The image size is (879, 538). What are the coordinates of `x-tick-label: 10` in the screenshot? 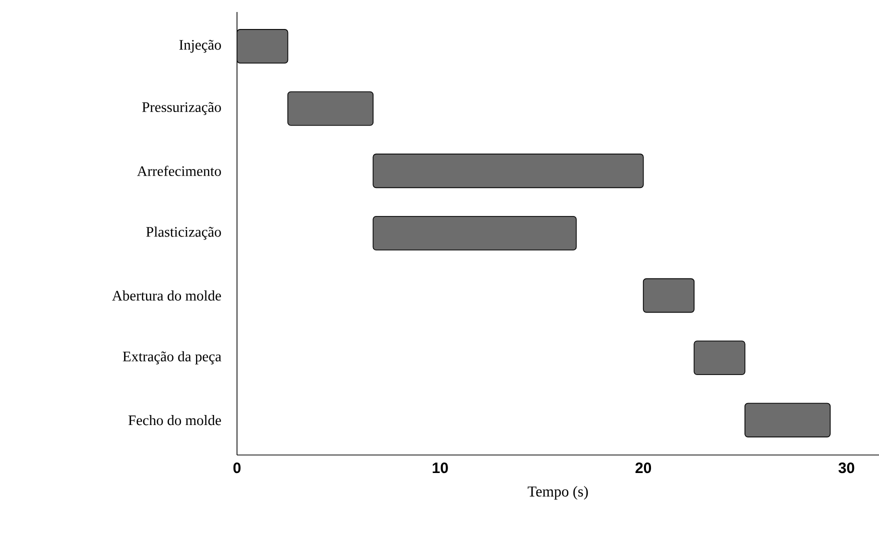 It's located at (440, 468).